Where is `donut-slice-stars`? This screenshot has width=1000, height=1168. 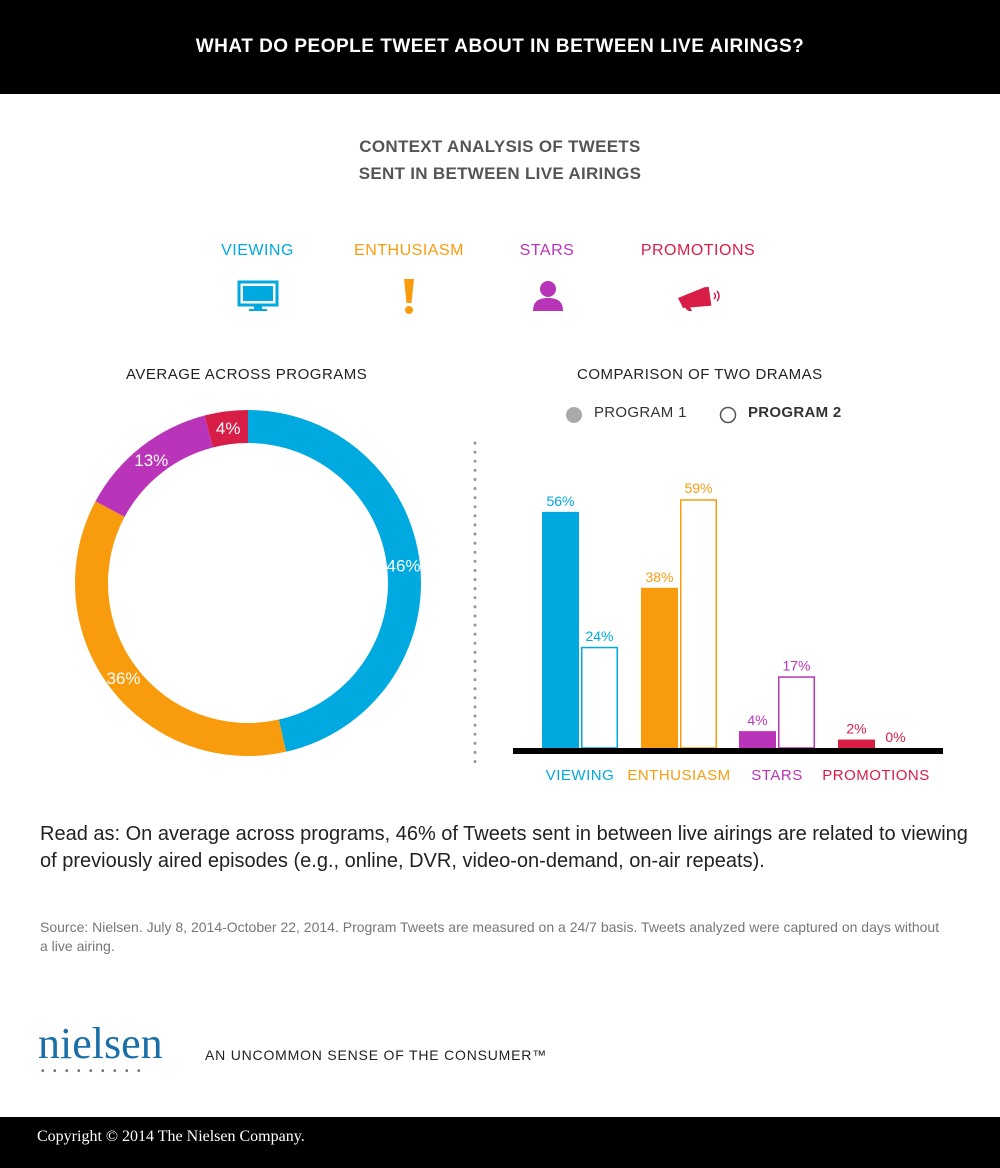
donut-slice-stars is located at coordinates (154, 466).